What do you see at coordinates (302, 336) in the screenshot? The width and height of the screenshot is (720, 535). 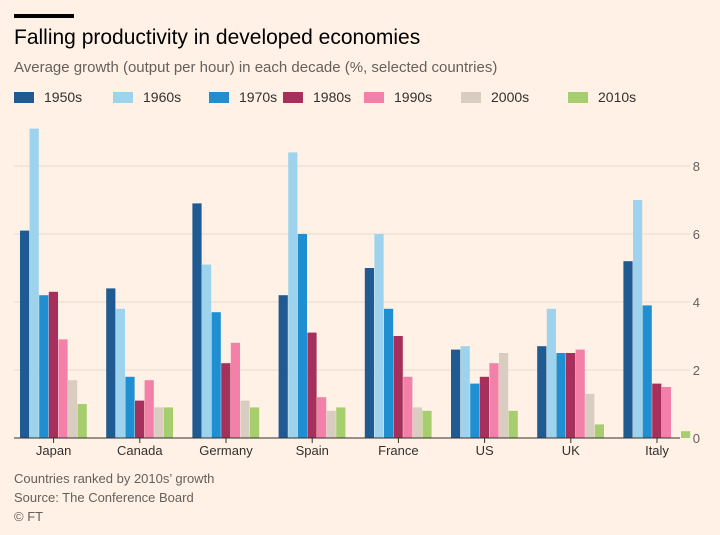 I see `bar-Spain-1970s` at bounding box center [302, 336].